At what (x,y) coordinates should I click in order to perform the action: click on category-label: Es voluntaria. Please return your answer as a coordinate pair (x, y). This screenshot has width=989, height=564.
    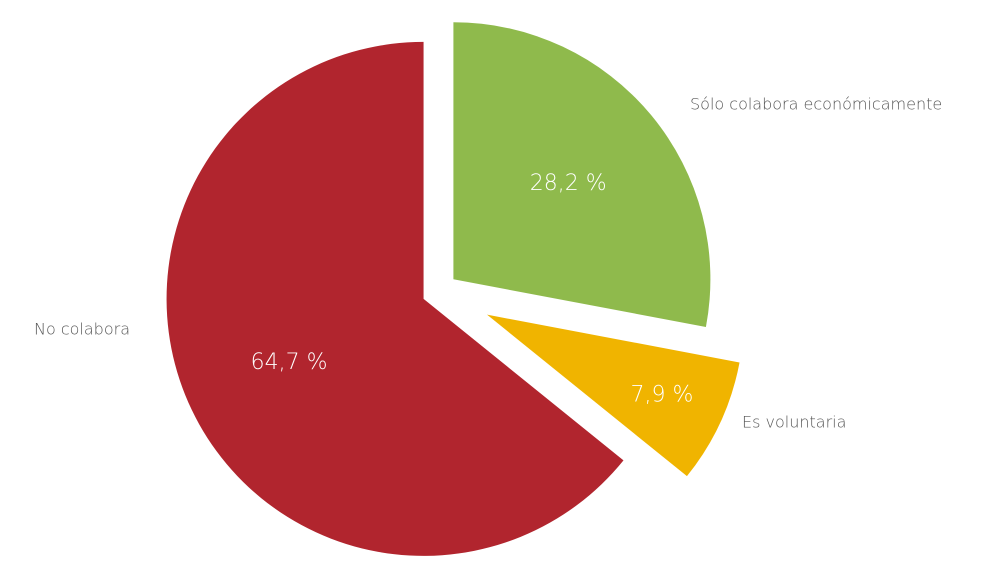
    Looking at the image, I should click on (794, 422).